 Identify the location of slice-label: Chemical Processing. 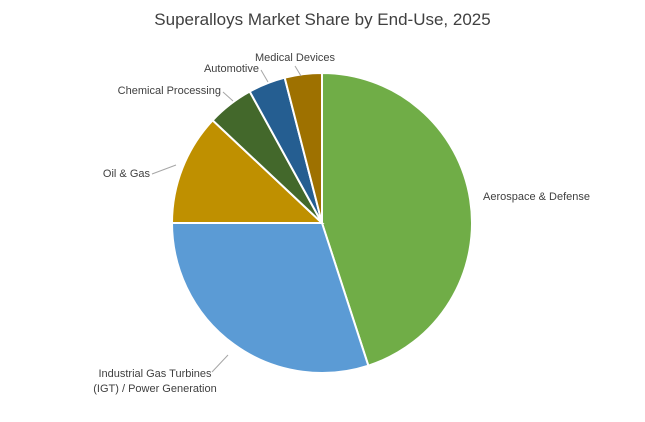
(169, 91).